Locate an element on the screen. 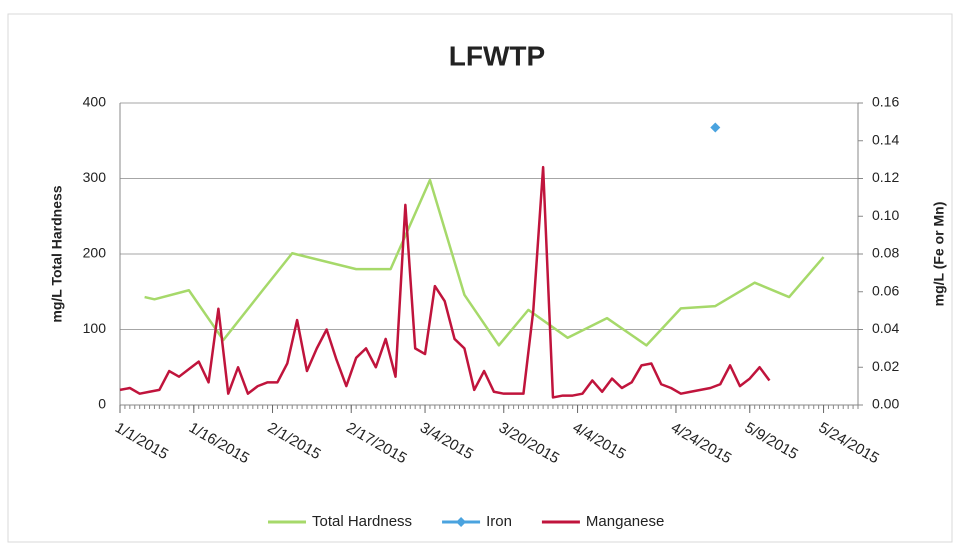  data-point is located at coordinates (715, 127).